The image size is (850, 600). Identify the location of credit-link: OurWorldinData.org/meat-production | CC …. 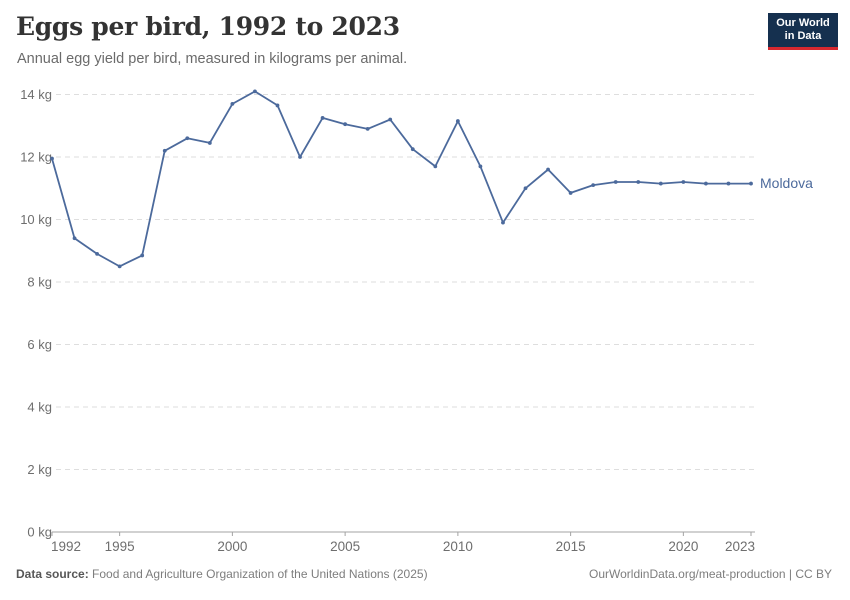
(710, 574).